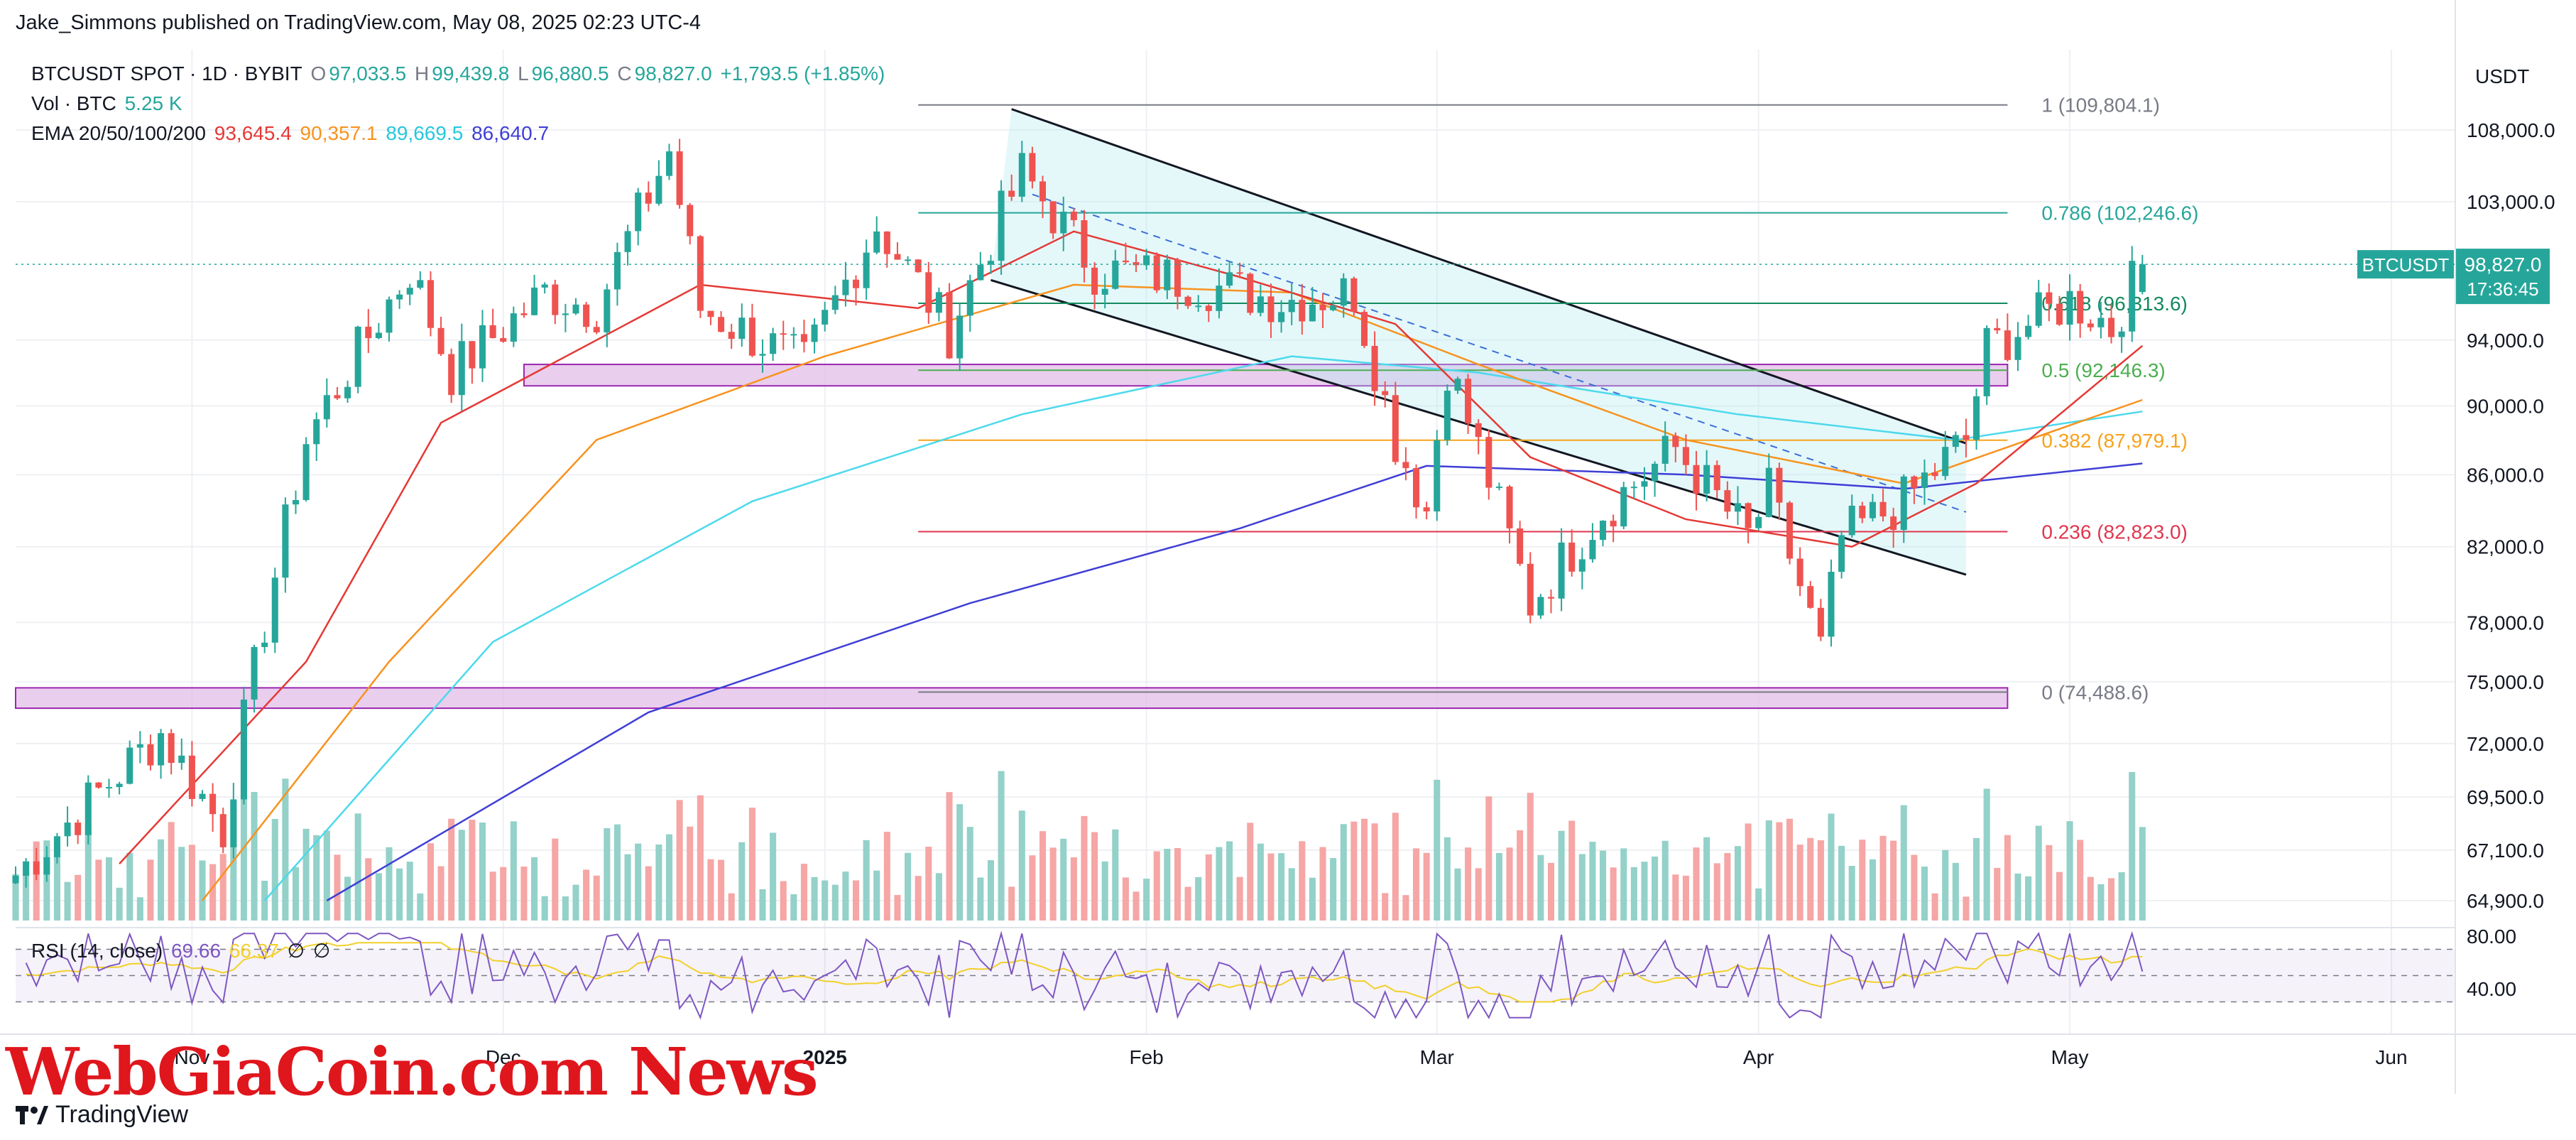 This screenshot has width=2576, height=1140. What do you see at coordinates (2503, 277) in the screenshot?
I see `last-price-tag` at bounding box center [2503, 277].